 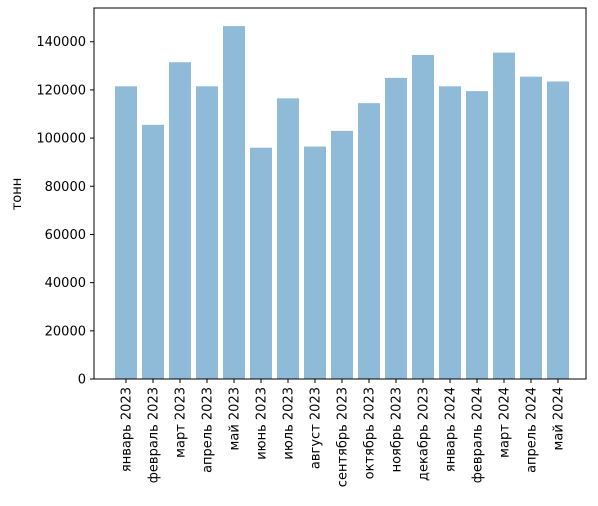 I want to click on y-tick-label-4: 80000, so click(x=65, y=187).